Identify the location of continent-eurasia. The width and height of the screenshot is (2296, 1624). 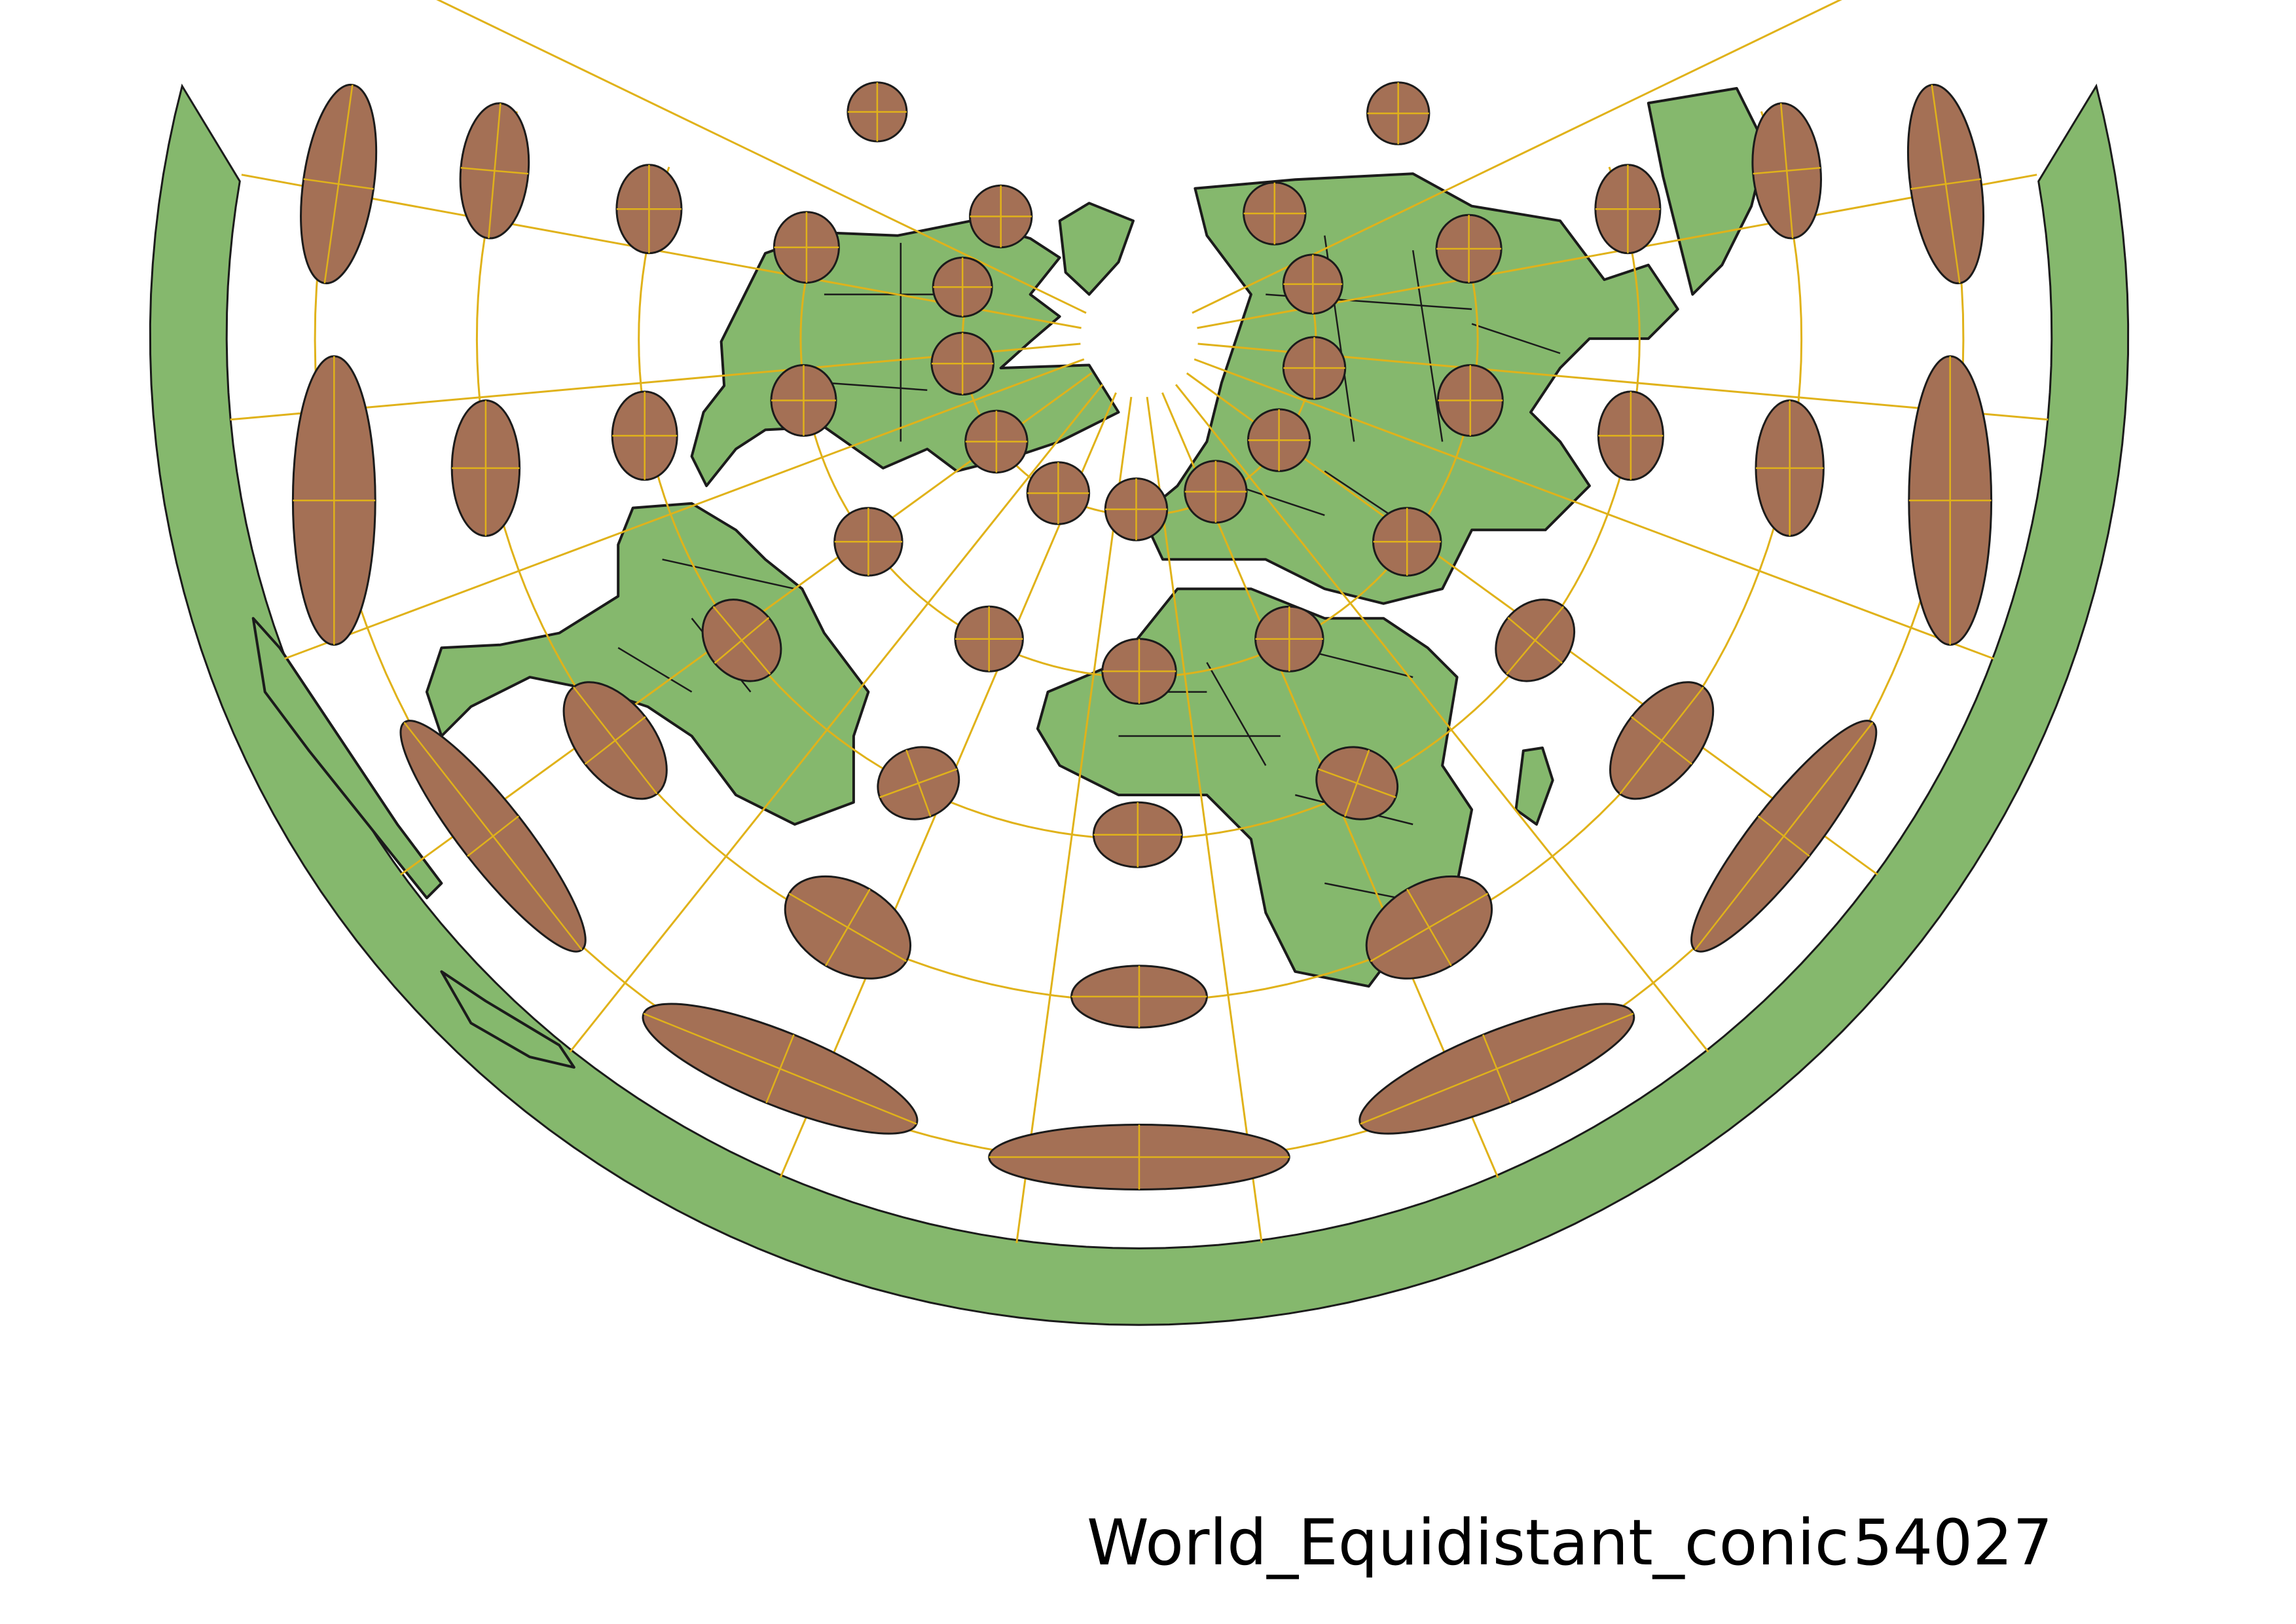
(1409, 388).